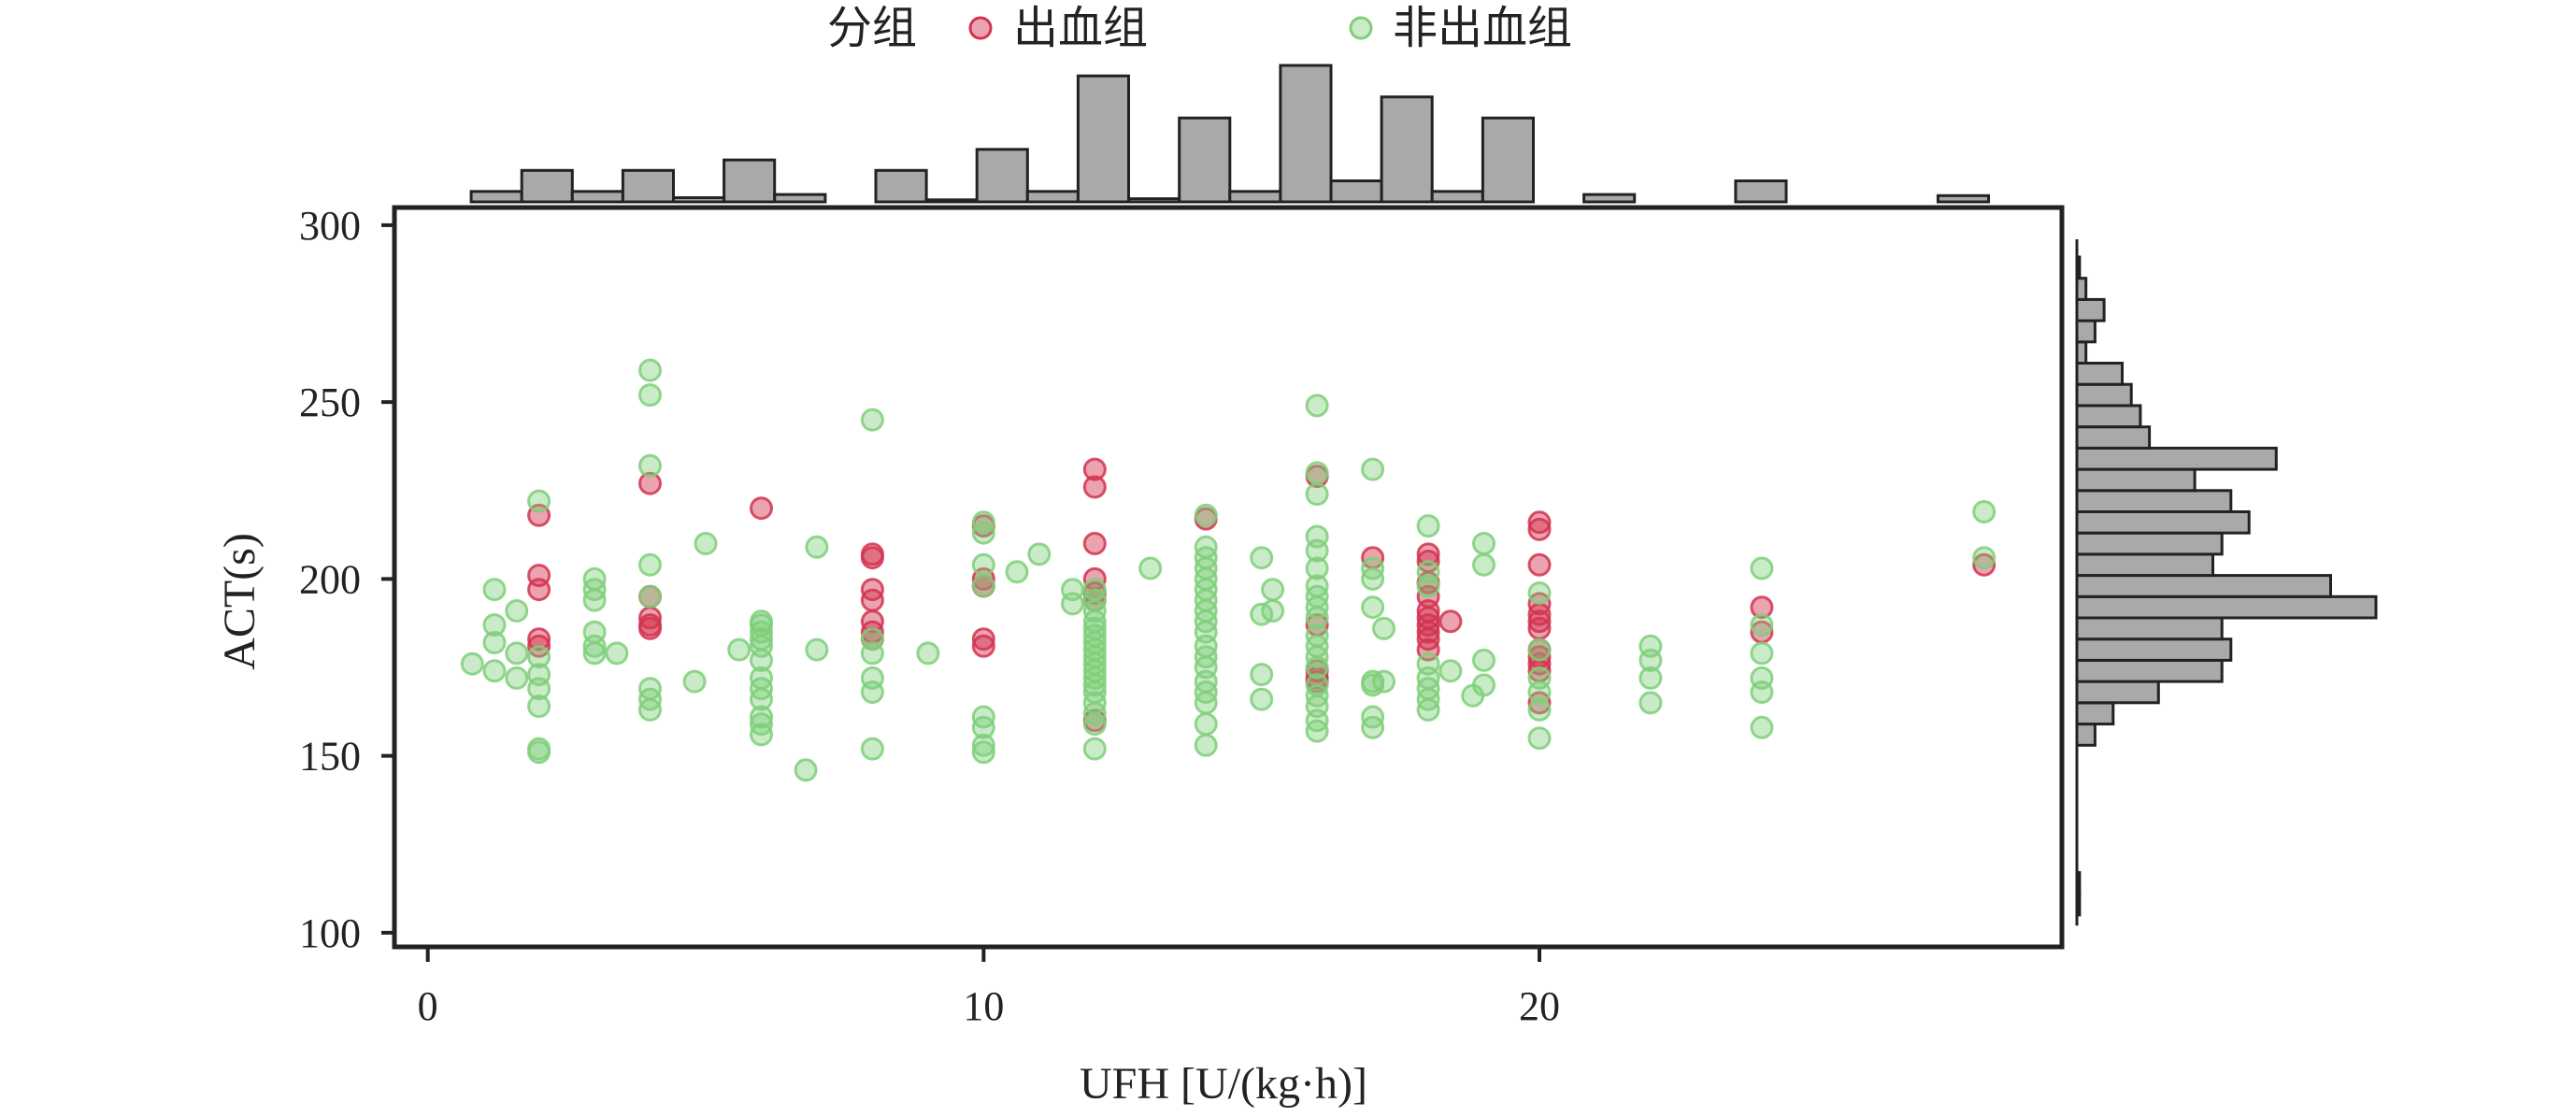  What do you see at coordinates (1539, 1006) in the screenshot?
I see `x-tick-label: 20` at bounding box center [1539, 1006].